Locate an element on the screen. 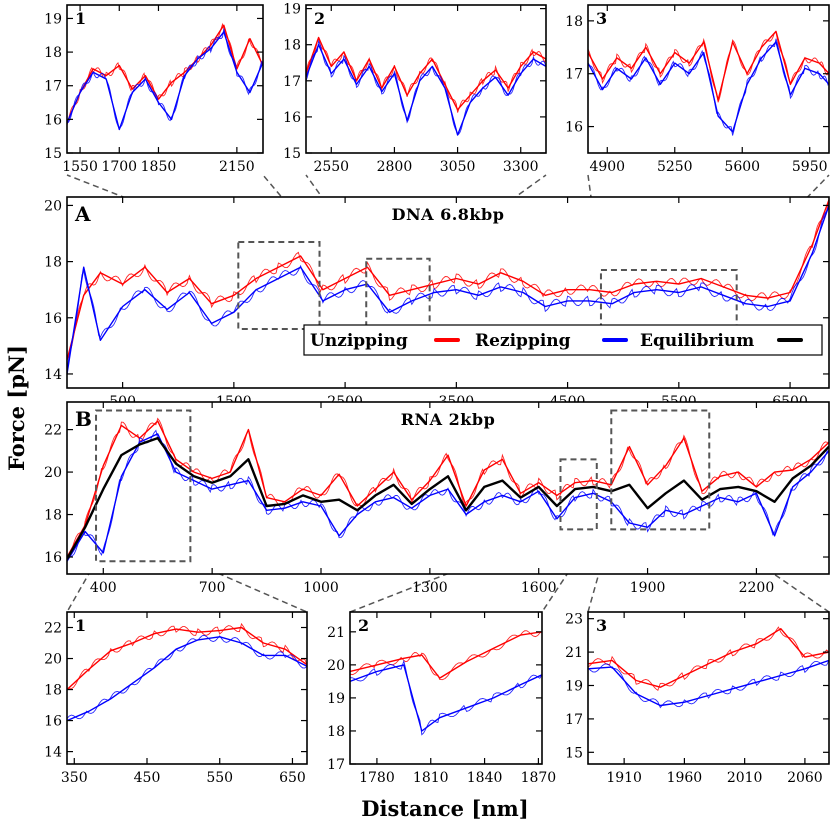 The height and width of the screenshot is (826, 830). x-tick-label: 1910 is located at coordinates (624, 778).